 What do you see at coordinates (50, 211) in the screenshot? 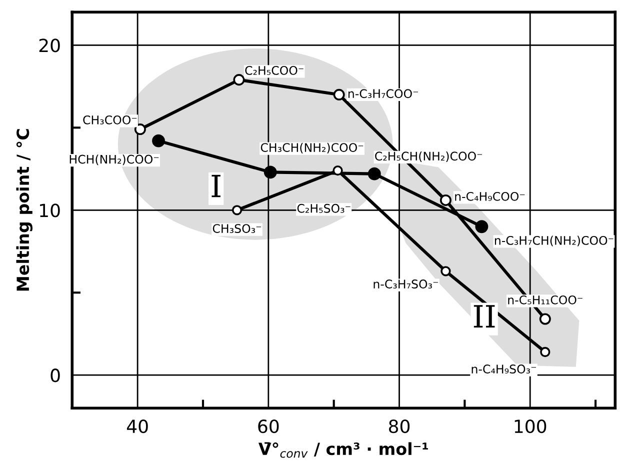
I see `y-tick-label: 10` at bounding box center [50, 211].